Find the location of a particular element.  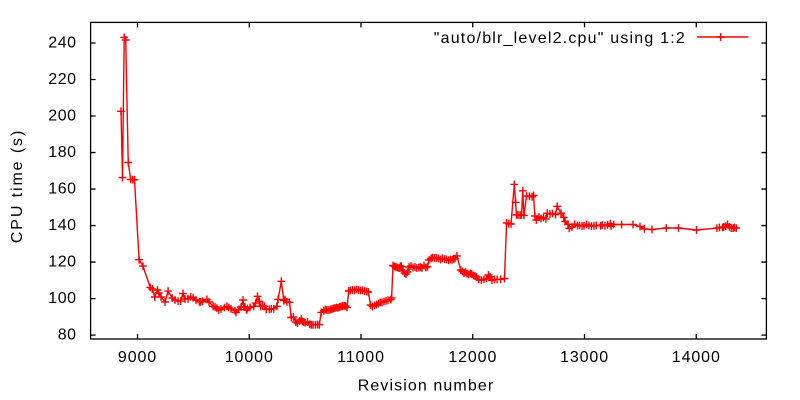

svg-text: 180 is located at coordinates (62, 152).